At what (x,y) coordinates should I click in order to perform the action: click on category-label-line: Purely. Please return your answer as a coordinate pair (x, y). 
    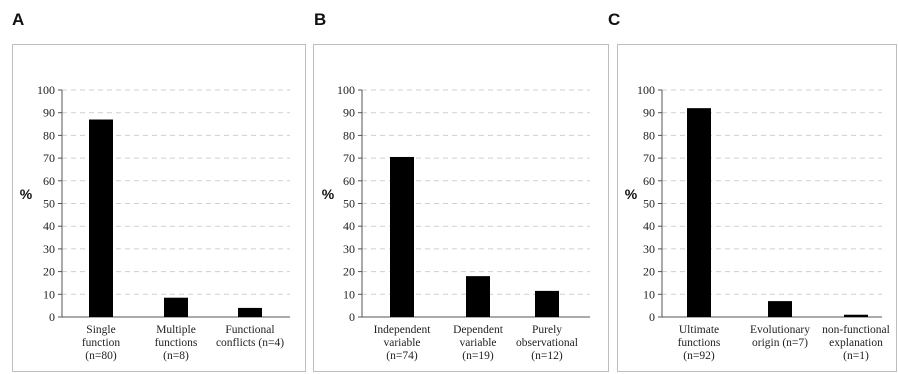
    Looking at the image, I should click on (547, 330).